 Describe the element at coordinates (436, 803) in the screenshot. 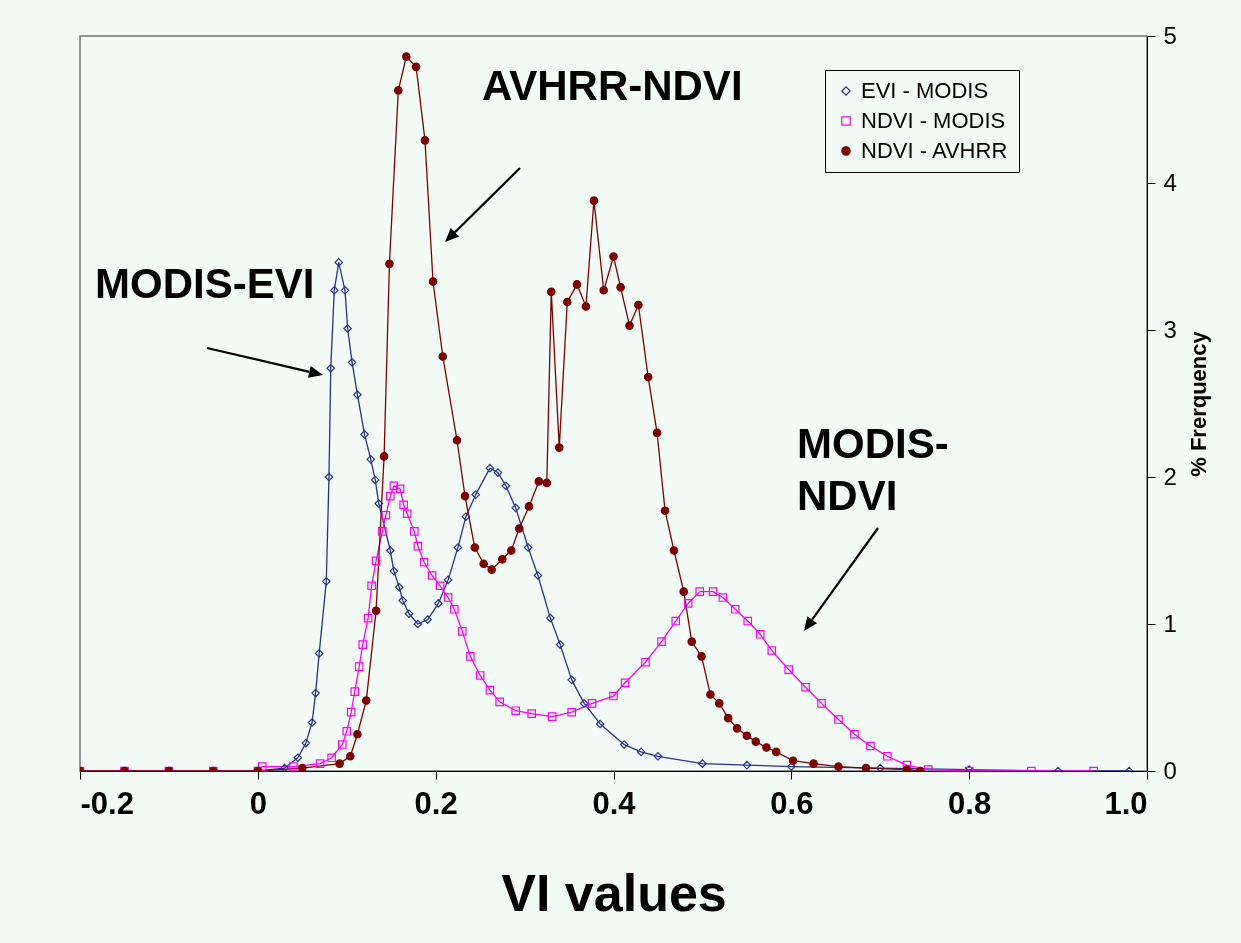

I see `x-tick-label: 0.2` at that location.